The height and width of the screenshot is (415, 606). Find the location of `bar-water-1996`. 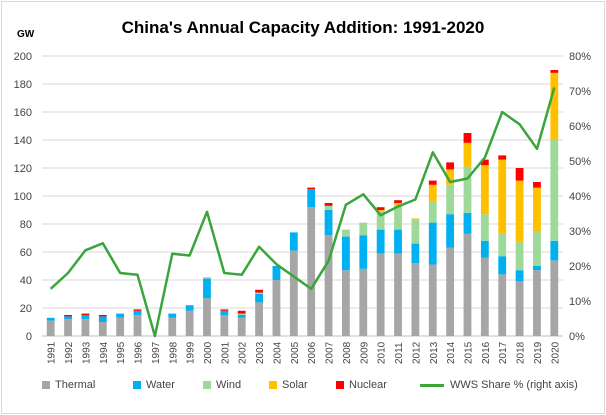

bar-water-1996 is located at coordinates (137, 312).